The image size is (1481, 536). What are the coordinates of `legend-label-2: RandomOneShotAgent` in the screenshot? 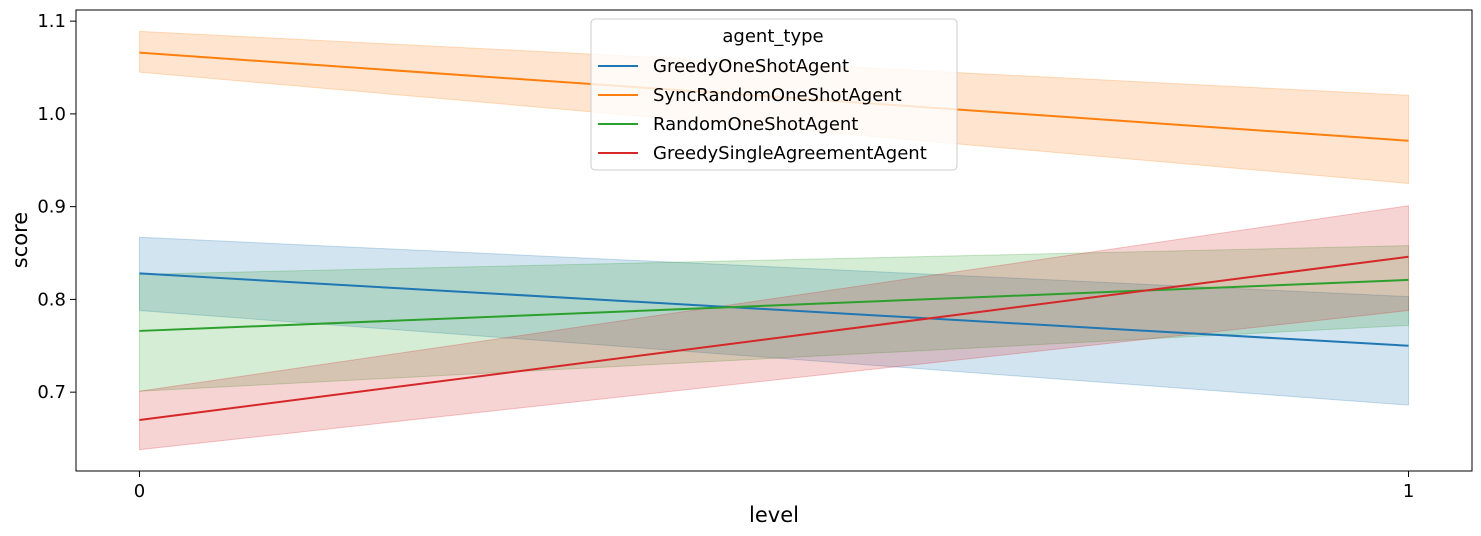 It's located at (755, 124).